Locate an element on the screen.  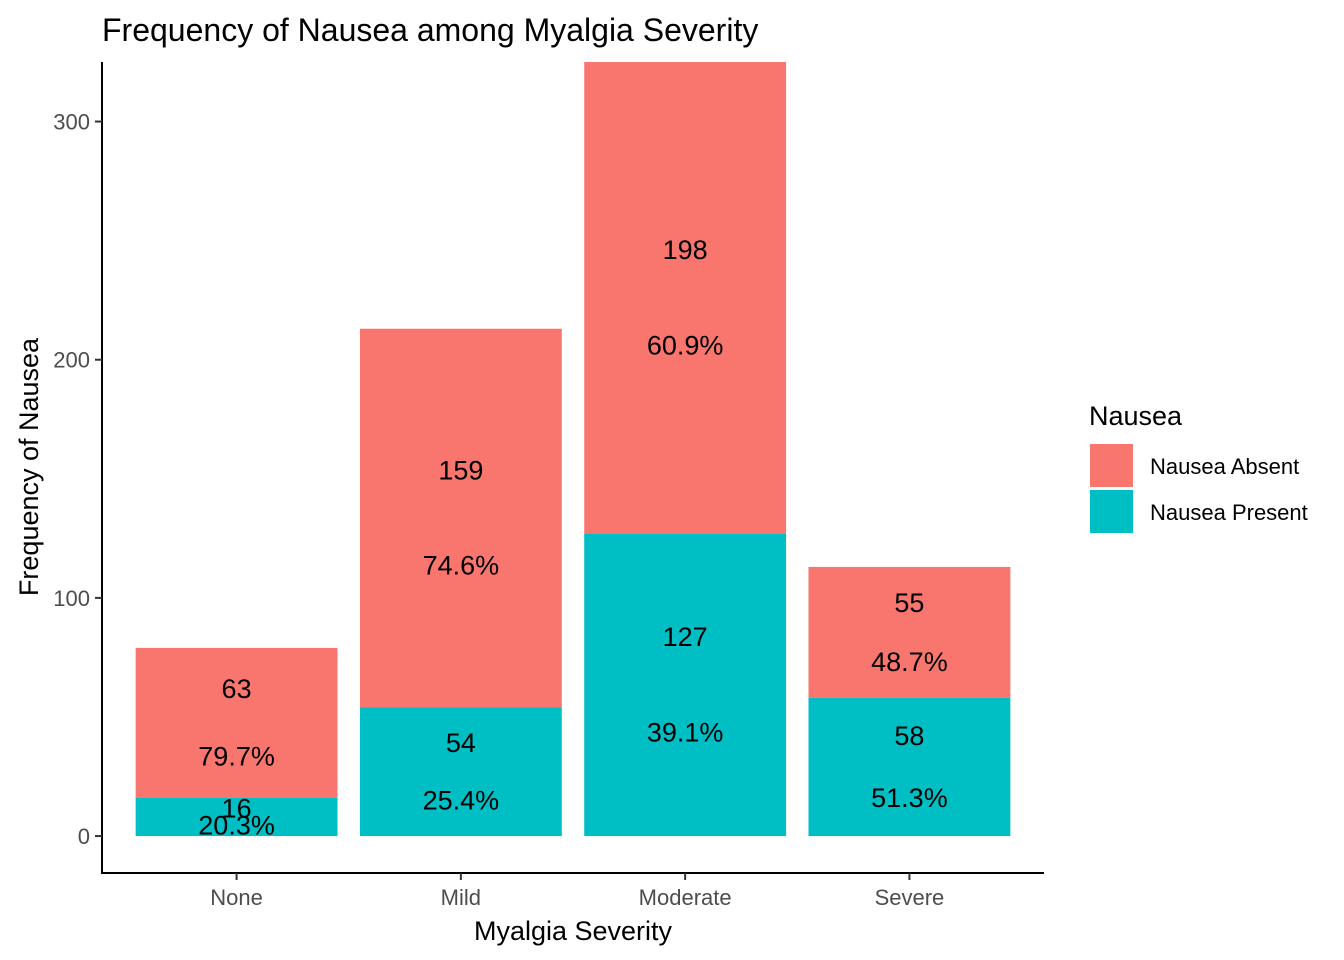
bar-nausea-present-none is located at coordinates (236, 817).